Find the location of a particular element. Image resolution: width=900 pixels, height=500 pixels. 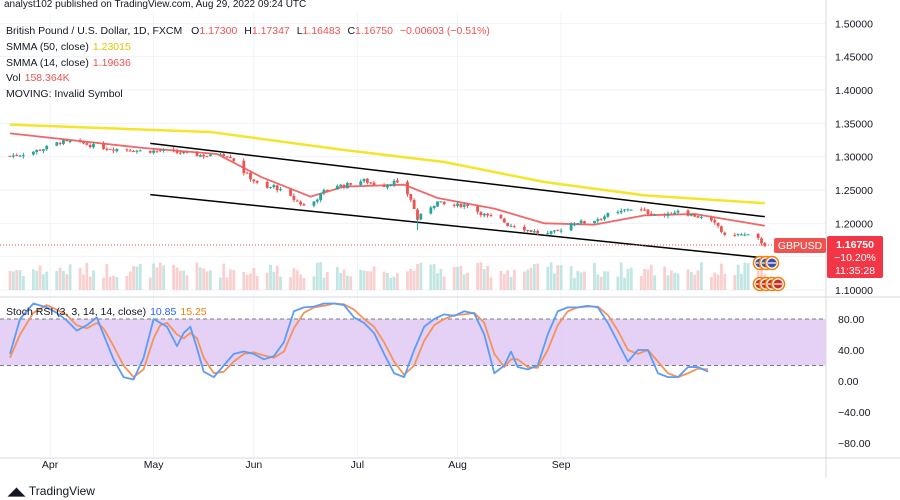

x-tick-label: Apr is located at coordinates (50, 465).